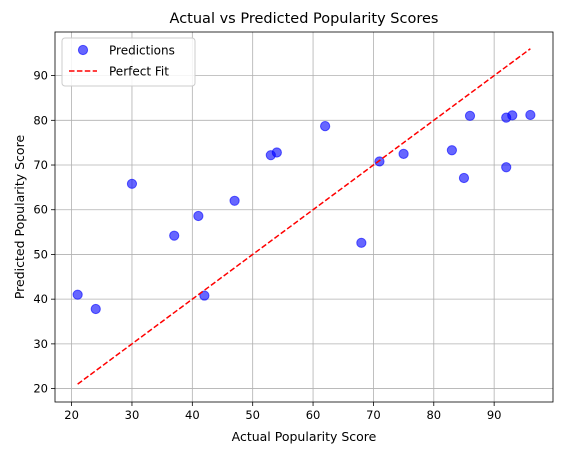  I want to click on chart-title: Actual vs Predicted Popularity Scores, so click(304, 19).